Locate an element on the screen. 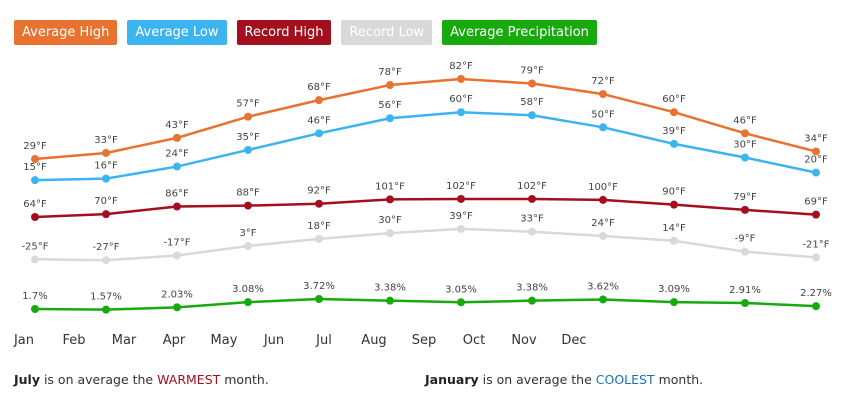 This screenshot has width=851, height=400. data-label: 101°F is located at coordinates (390, 186).